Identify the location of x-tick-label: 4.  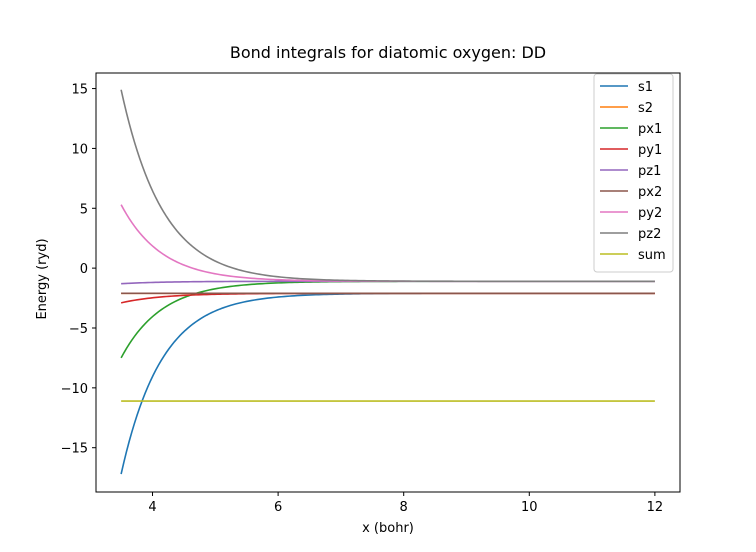
(152, 507).